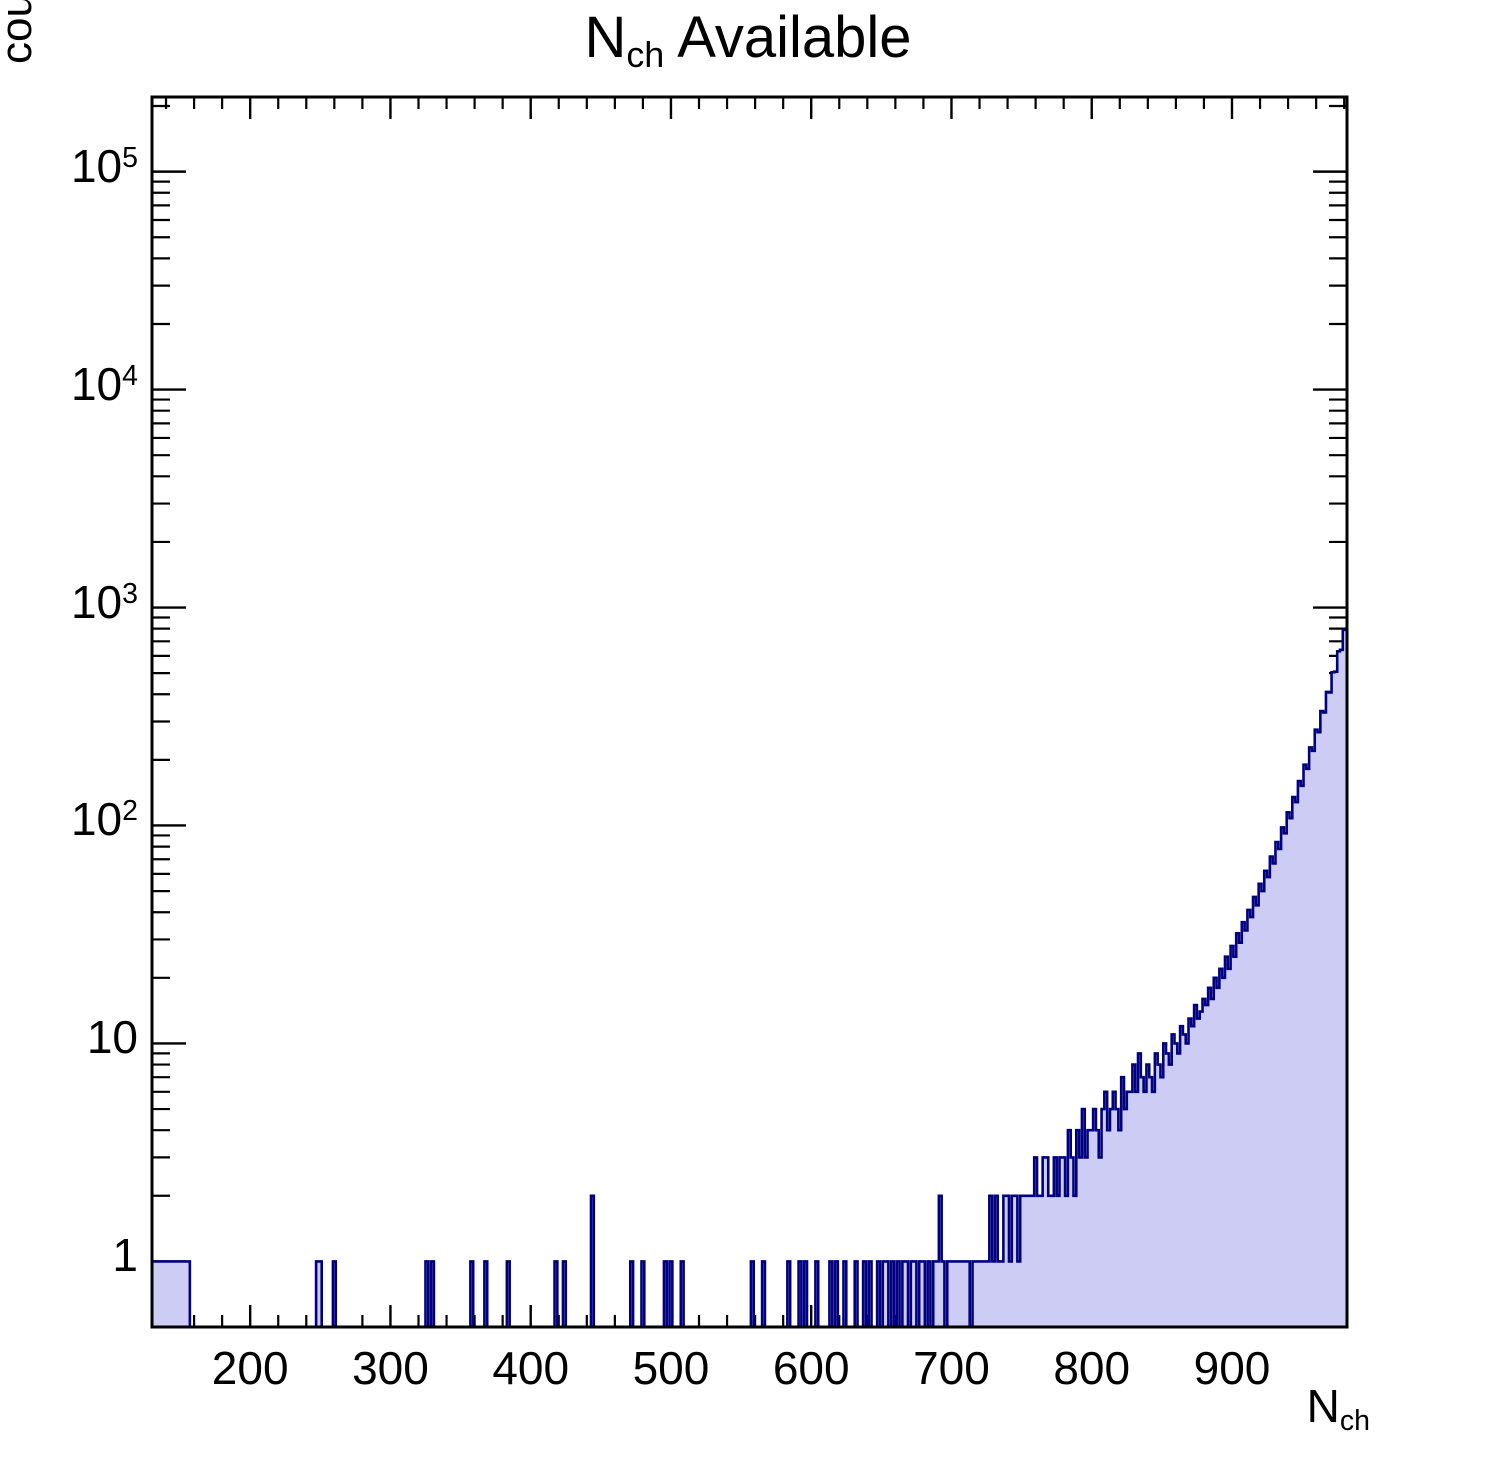  I want to click on x-tick-label: 400, so click(531, 1368).